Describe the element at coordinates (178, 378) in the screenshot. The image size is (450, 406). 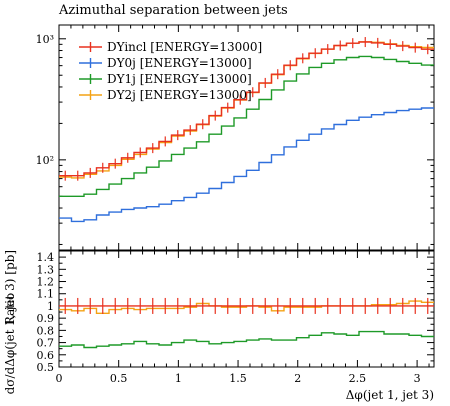
I see `x-tick-label: 1` at that location.